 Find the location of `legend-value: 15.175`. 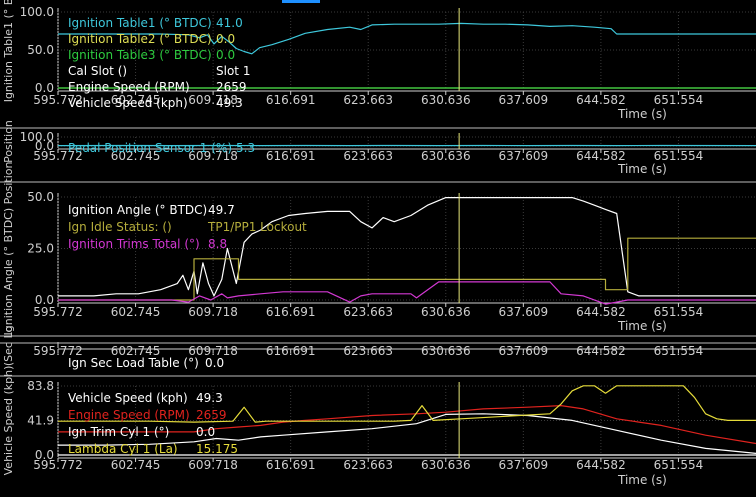

legend-value: 15.175 is located at coordinates (217, 449).